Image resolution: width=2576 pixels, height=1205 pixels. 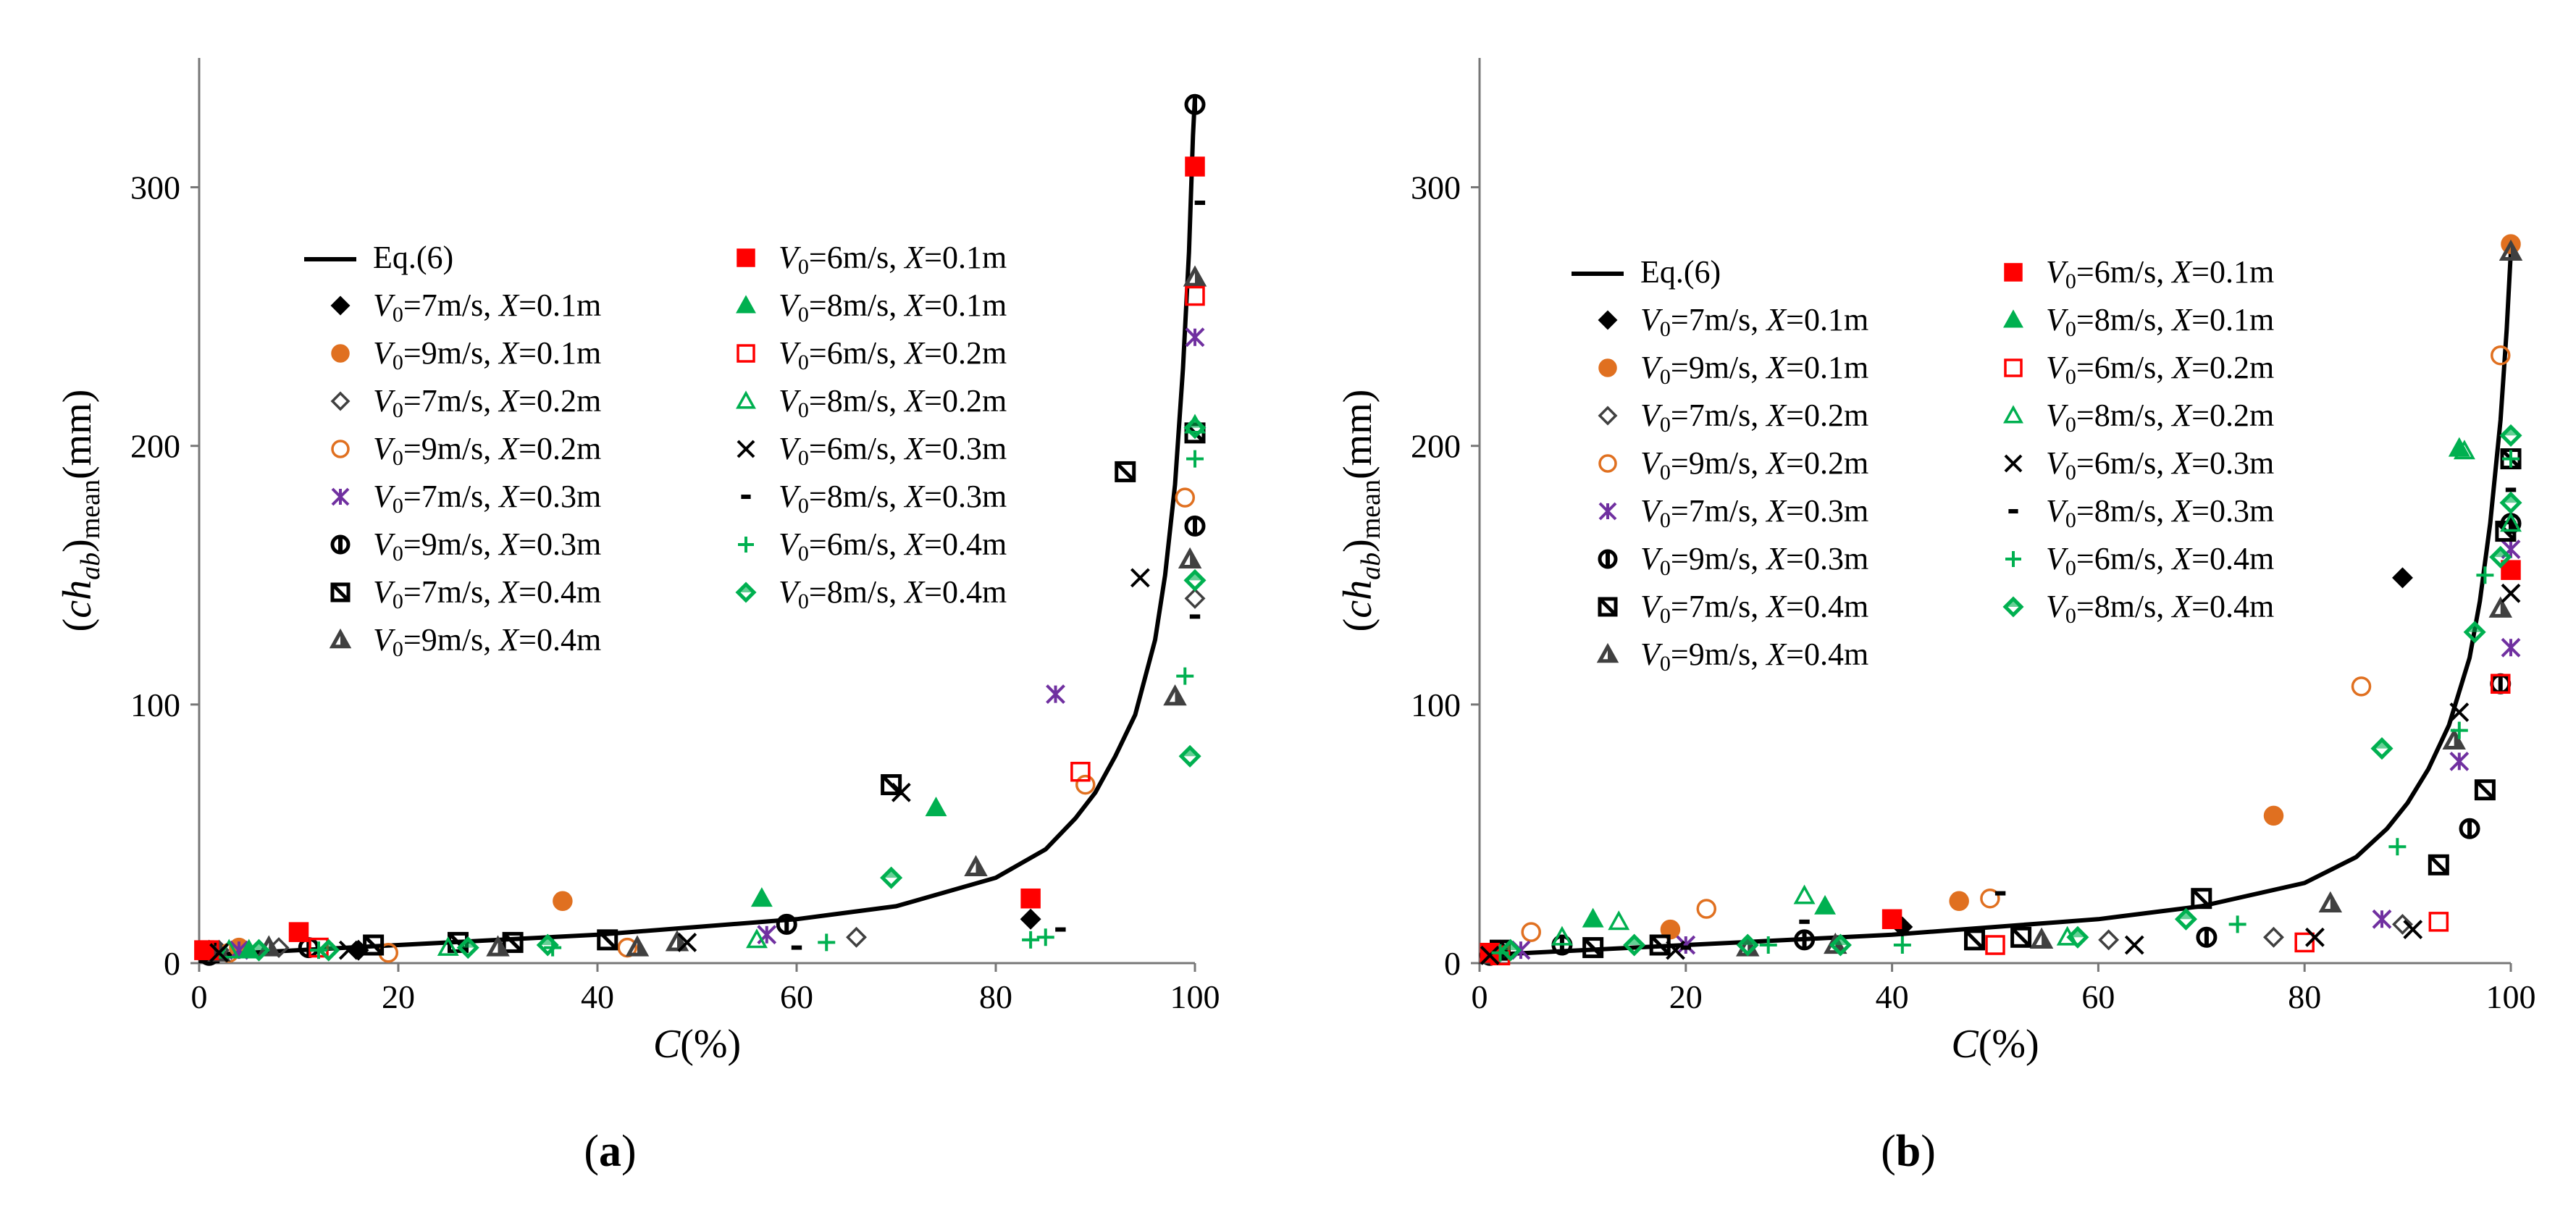 What do you see at coordinates (2160, 560) in the screenshot?
I see `legend-label: V0=6m/s, X=0.4m` at bounding box center [2160, 560].